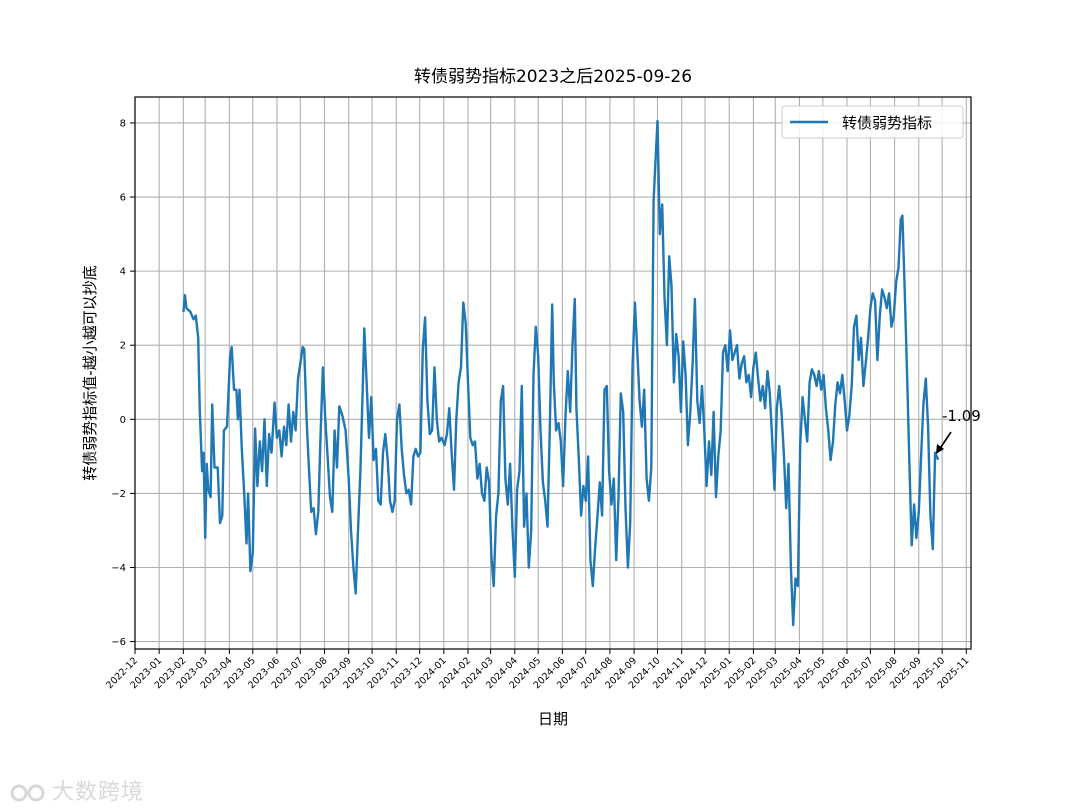 The height and width of the screenshot is (810, 1080). I want to click on watermark-text: 大数跨境, so click(98, 792).